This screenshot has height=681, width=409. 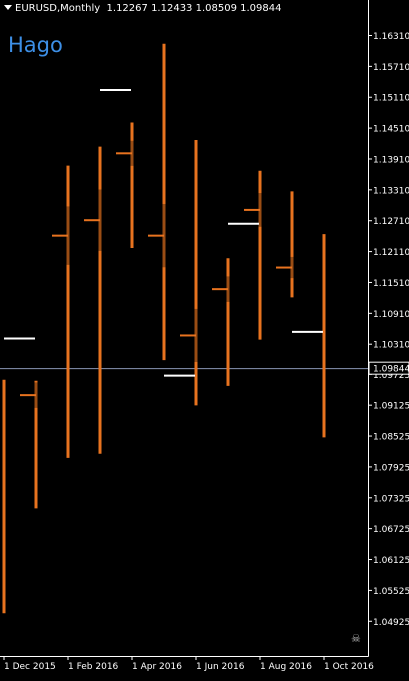 I want to click on price-tick-label: 1.15110, so click(x=391, y=99).